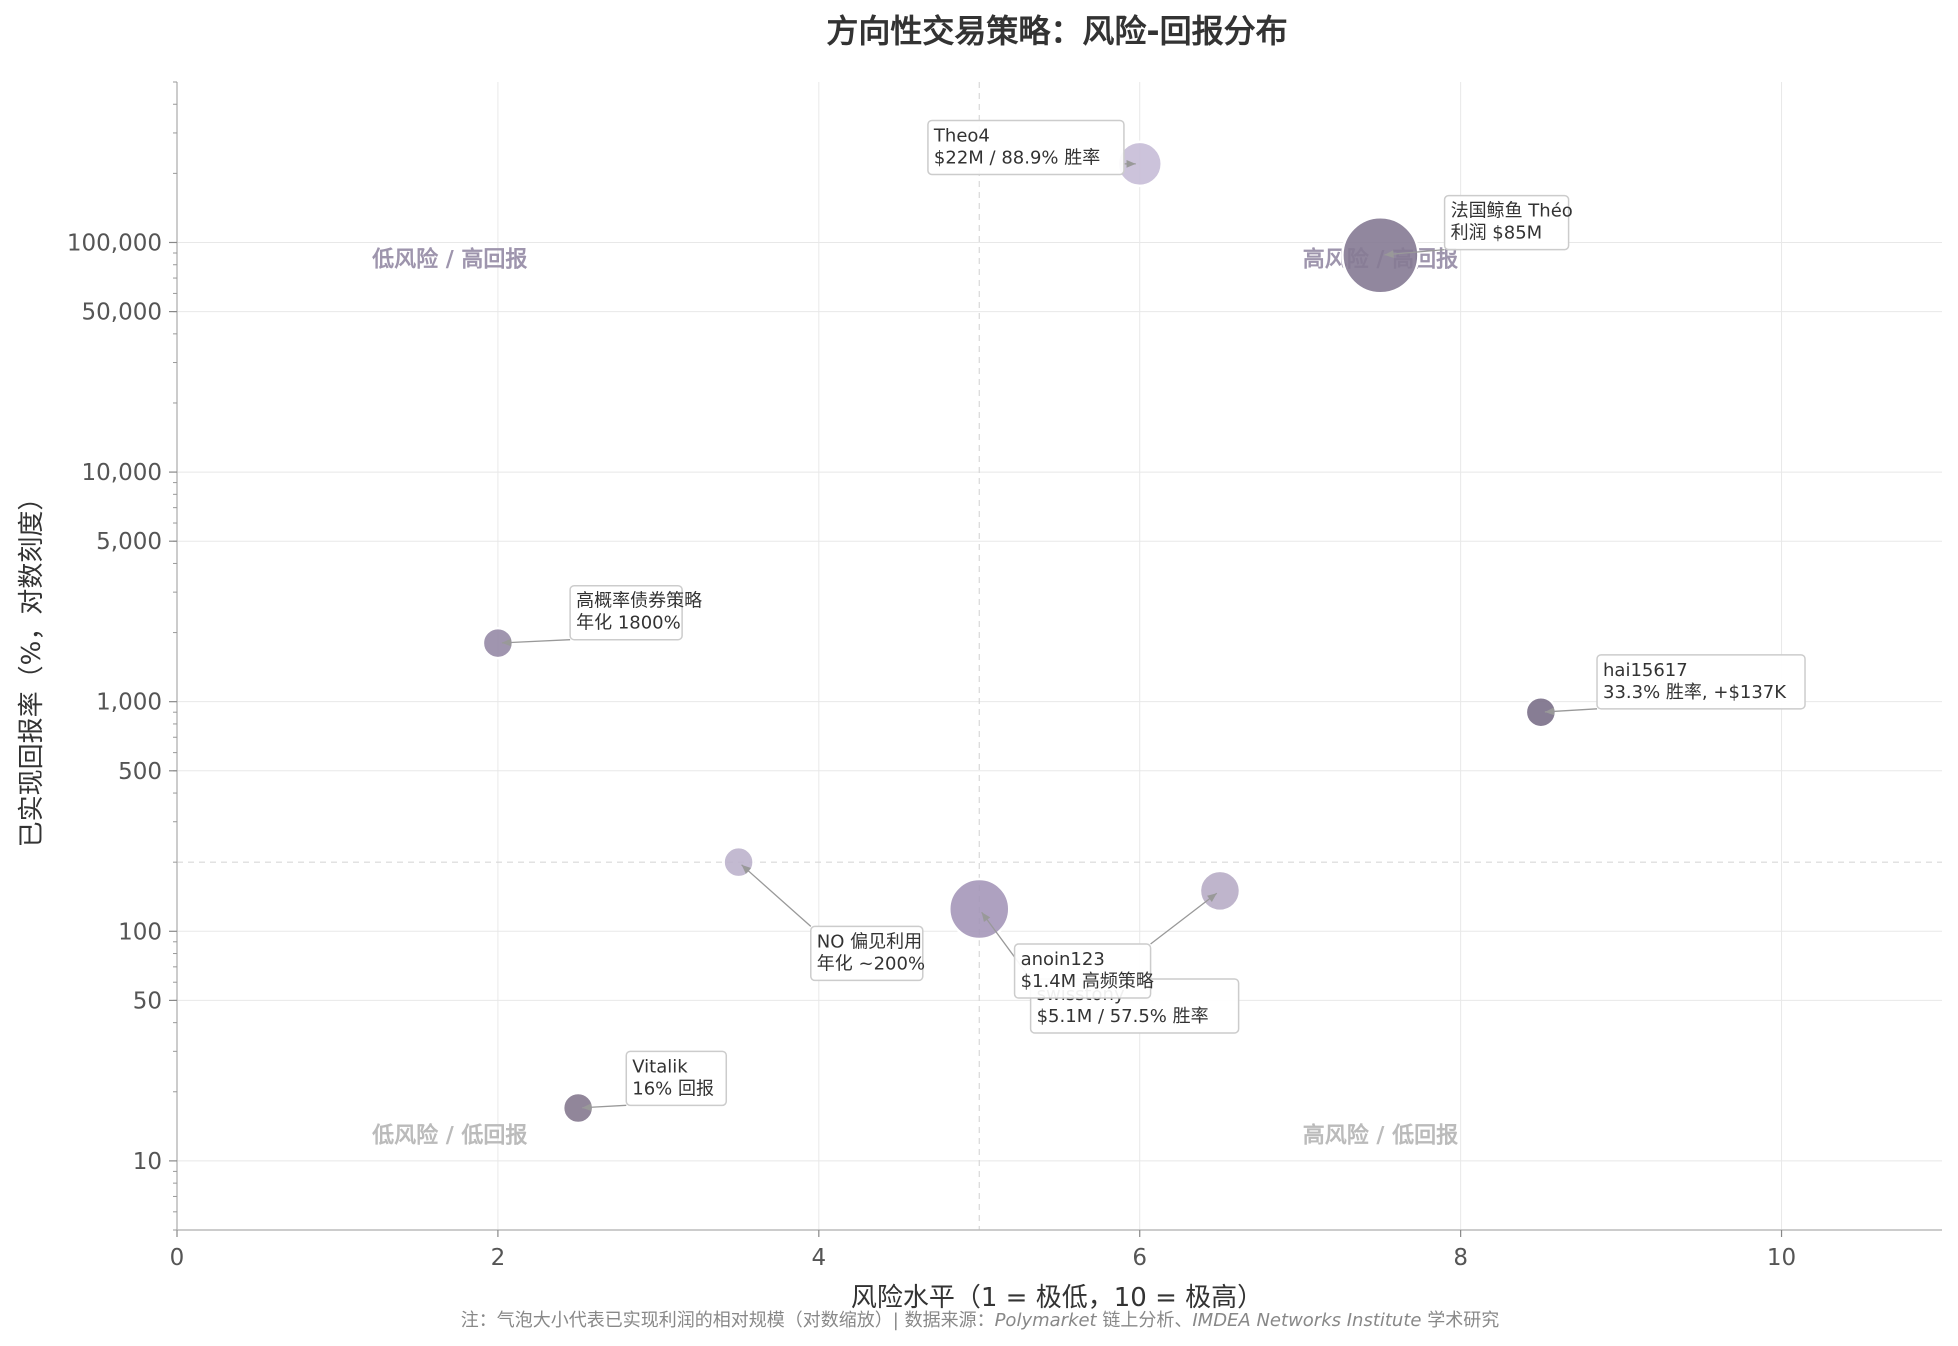 Image resolution: width=1958 pixels, height=1346 pixels. I want to click on chart-title: 方向性交易策略：风险-回报分布, so click(1056, 31).